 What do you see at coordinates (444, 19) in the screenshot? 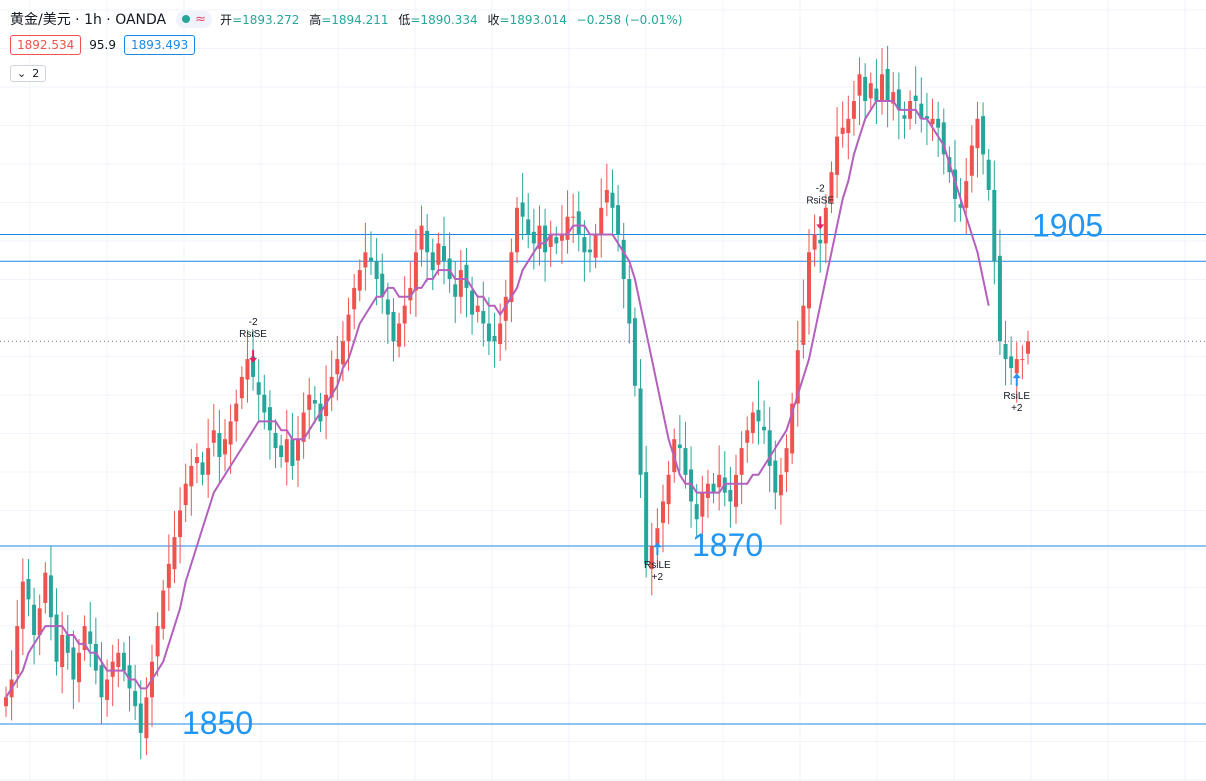
I see `low-value: =1890.334` at bounding box center [444, 19].